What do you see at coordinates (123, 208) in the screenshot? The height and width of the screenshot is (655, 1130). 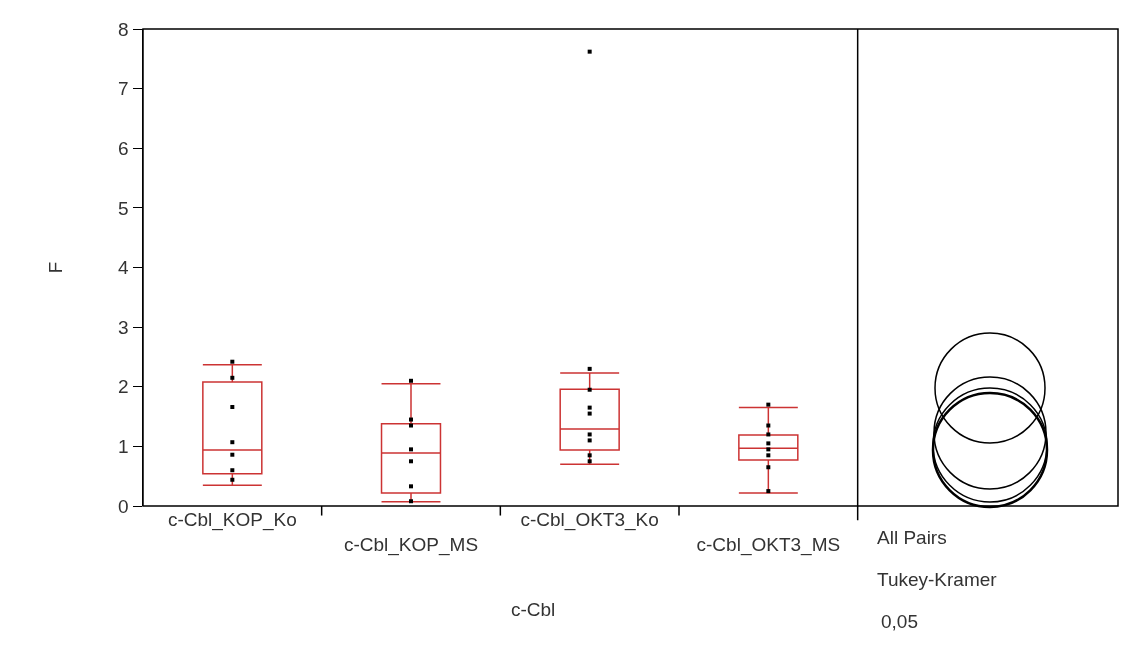 I see `y-tick-label: 5` at bounding box center [123, 208].